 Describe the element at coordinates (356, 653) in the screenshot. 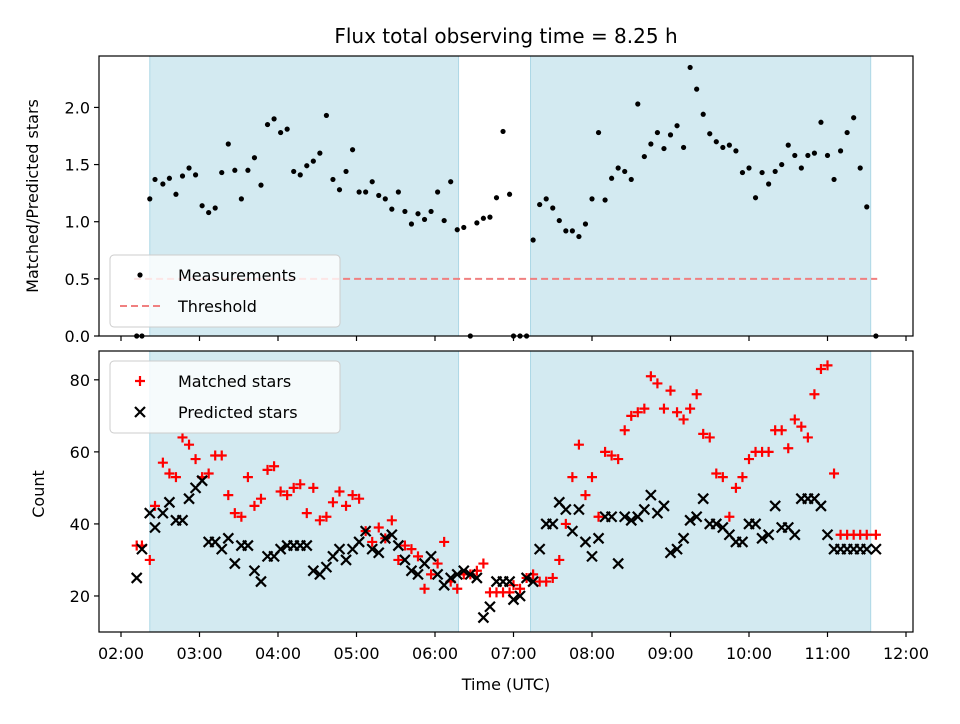

I see `x-tick-label: 05:00` at that location.